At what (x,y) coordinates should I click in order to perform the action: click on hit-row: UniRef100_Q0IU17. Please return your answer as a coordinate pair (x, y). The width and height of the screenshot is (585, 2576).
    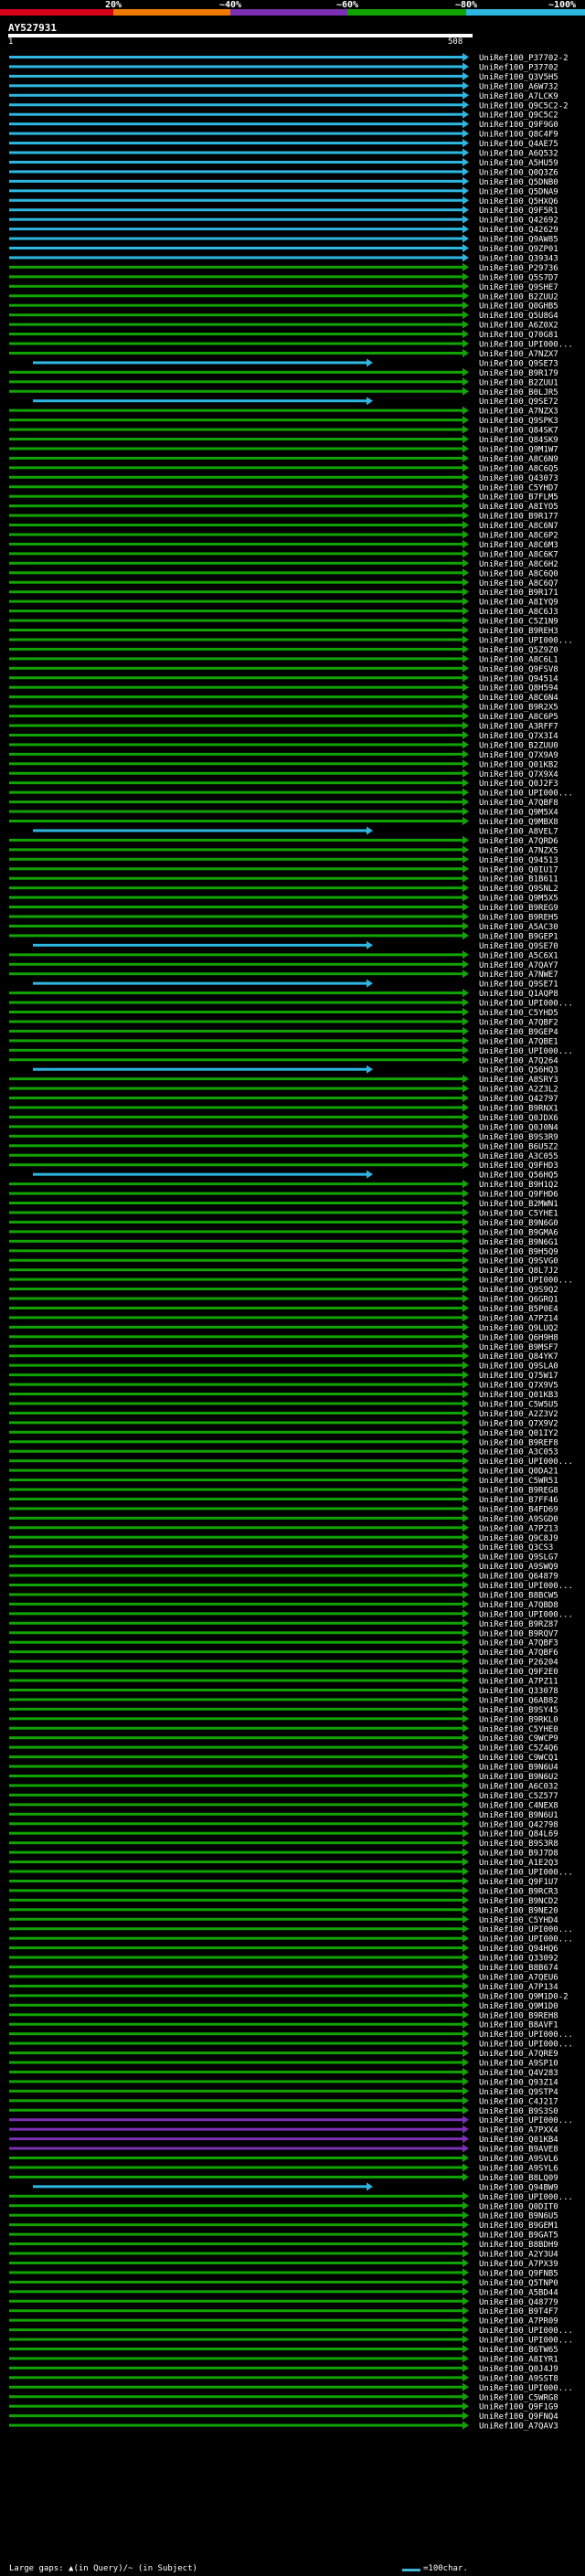
    Looking at the image, I should click on (284, 869).